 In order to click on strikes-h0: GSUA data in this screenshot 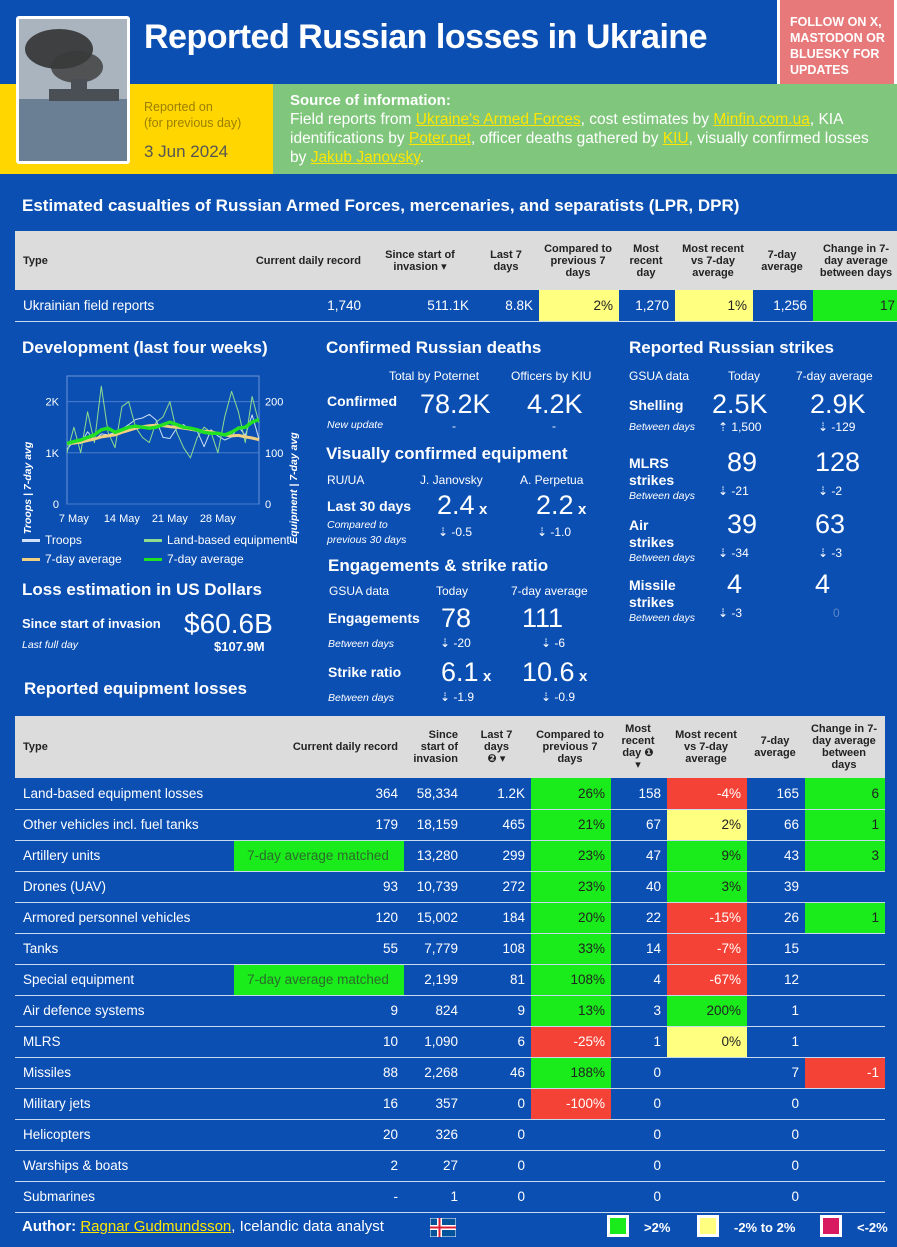, I will do `click(659, 376)`.